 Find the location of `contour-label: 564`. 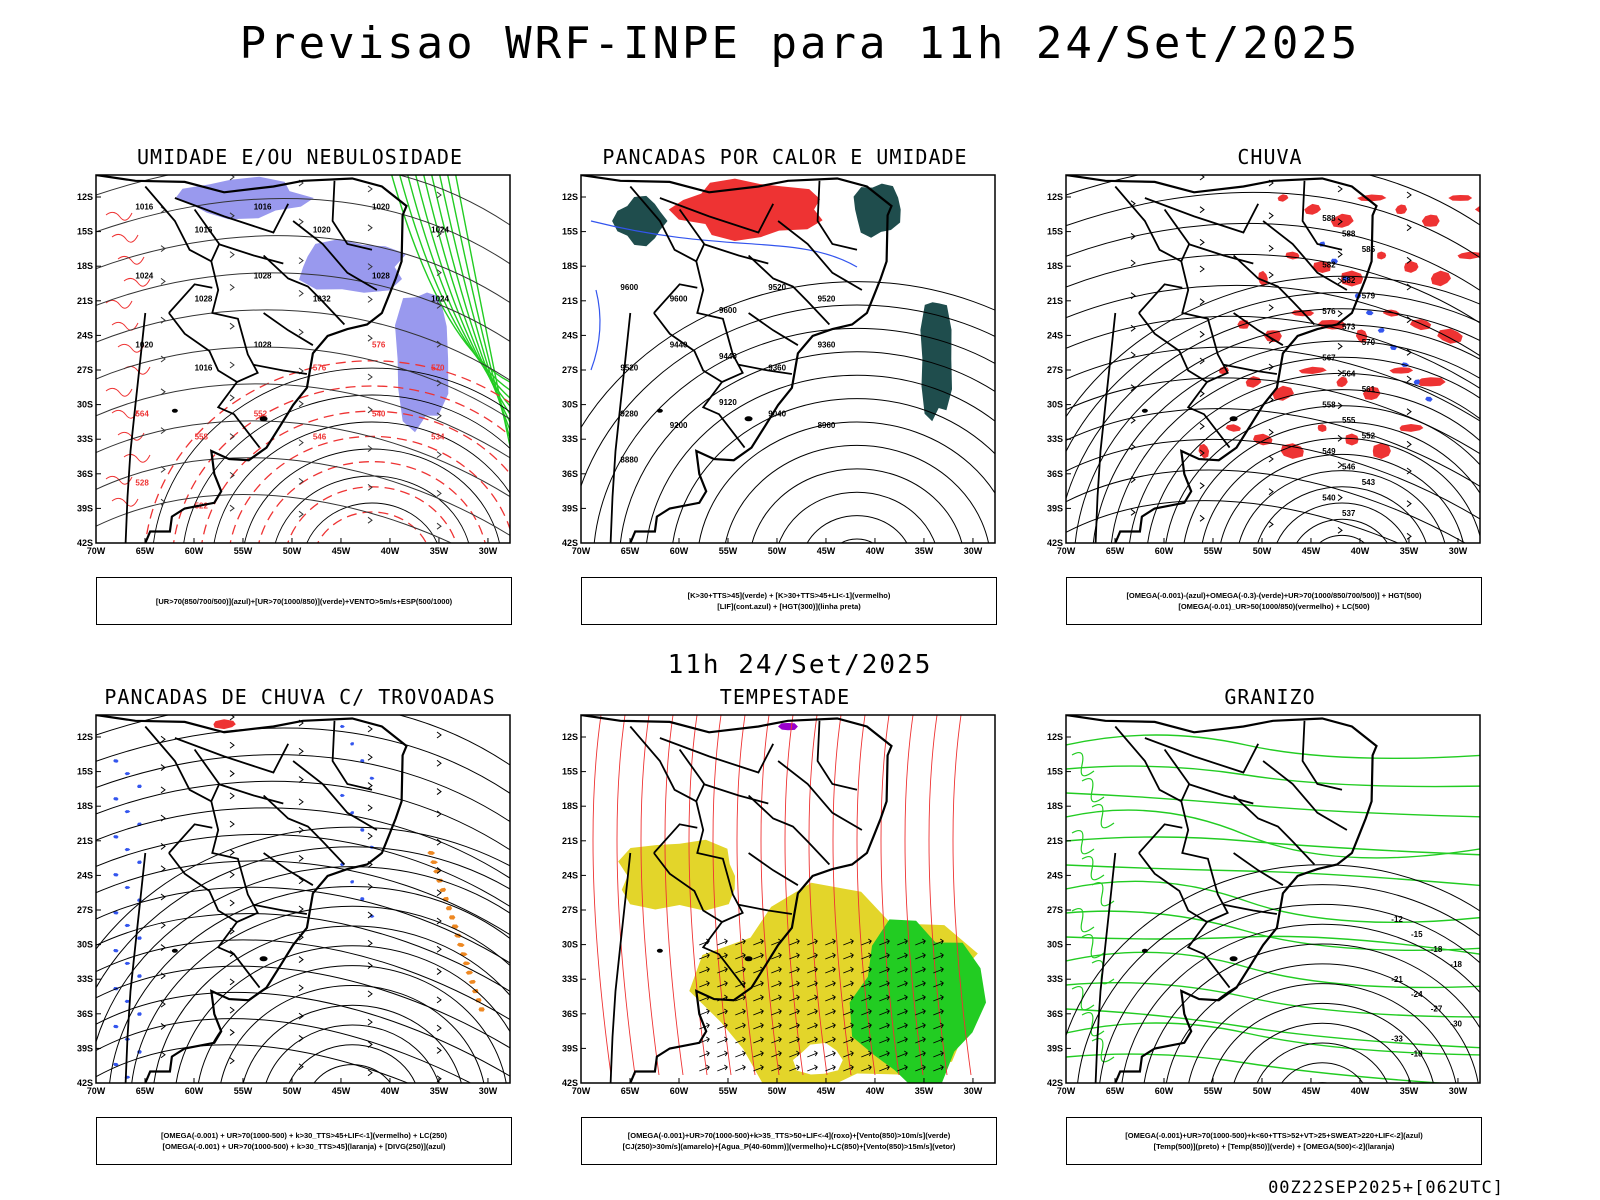

contour-label: 564 is located at coordinates (1349, 373).